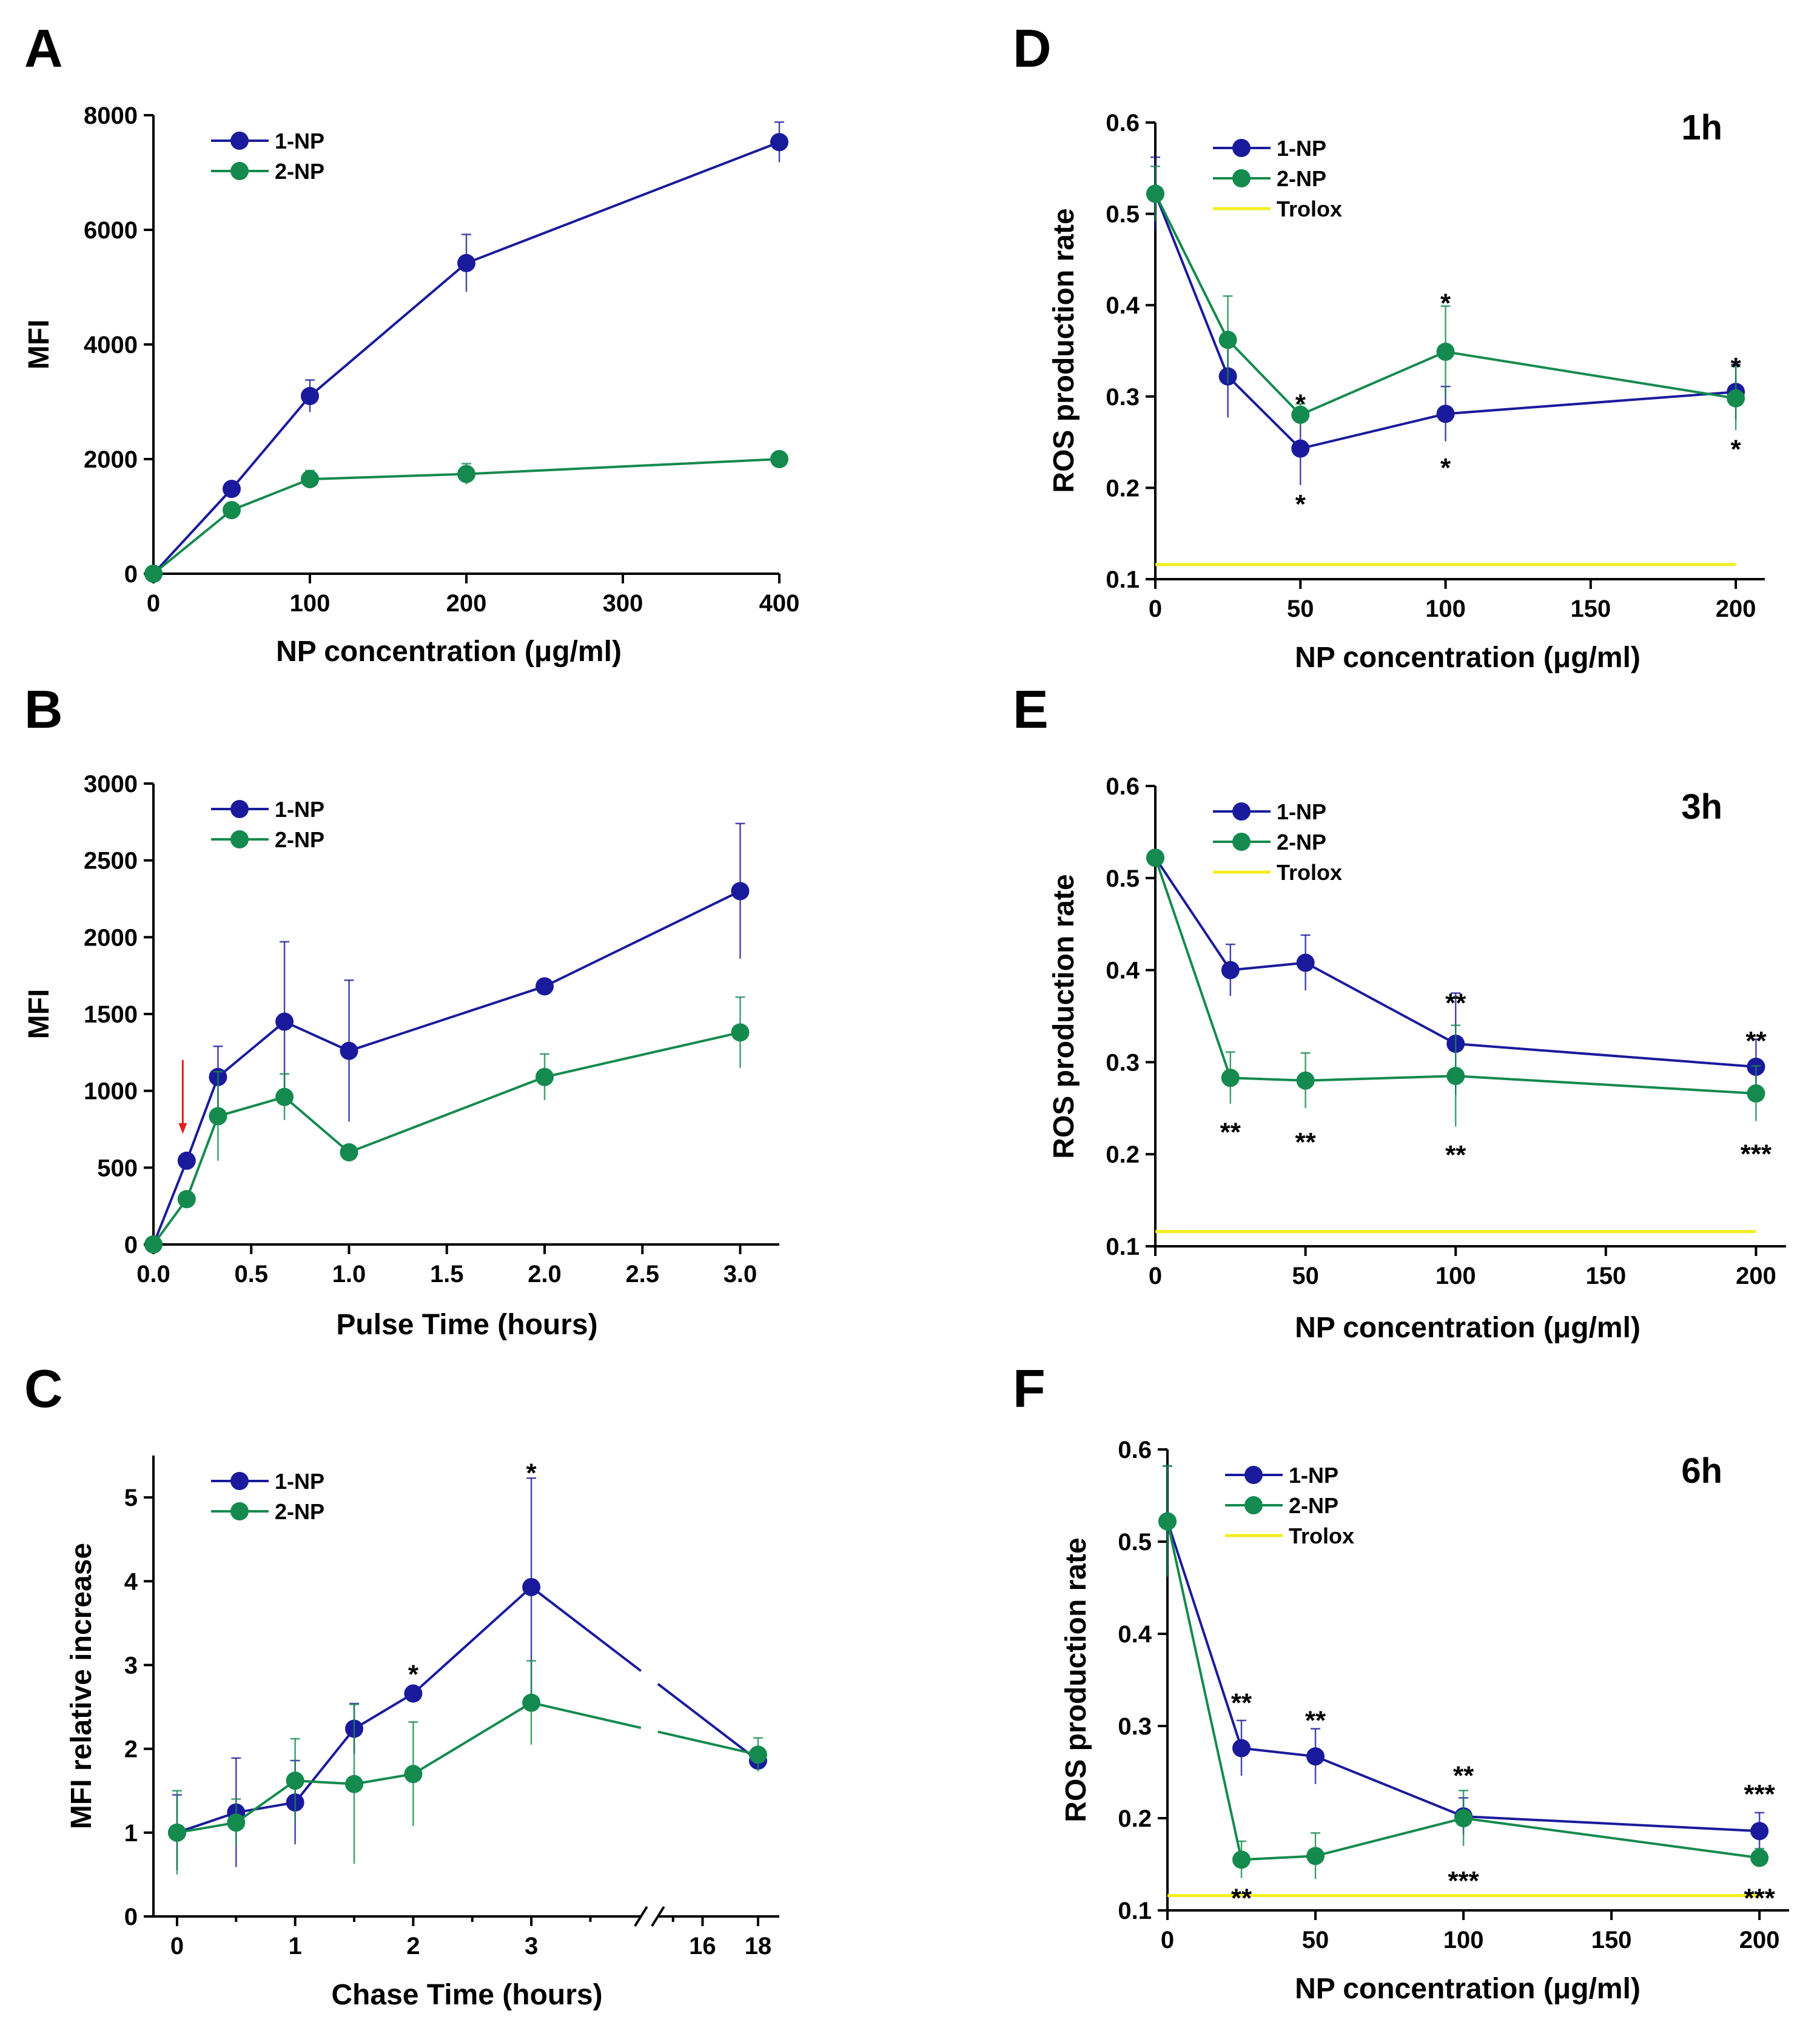  I want to click on y-tick-label: 2500, so click(111, 862).